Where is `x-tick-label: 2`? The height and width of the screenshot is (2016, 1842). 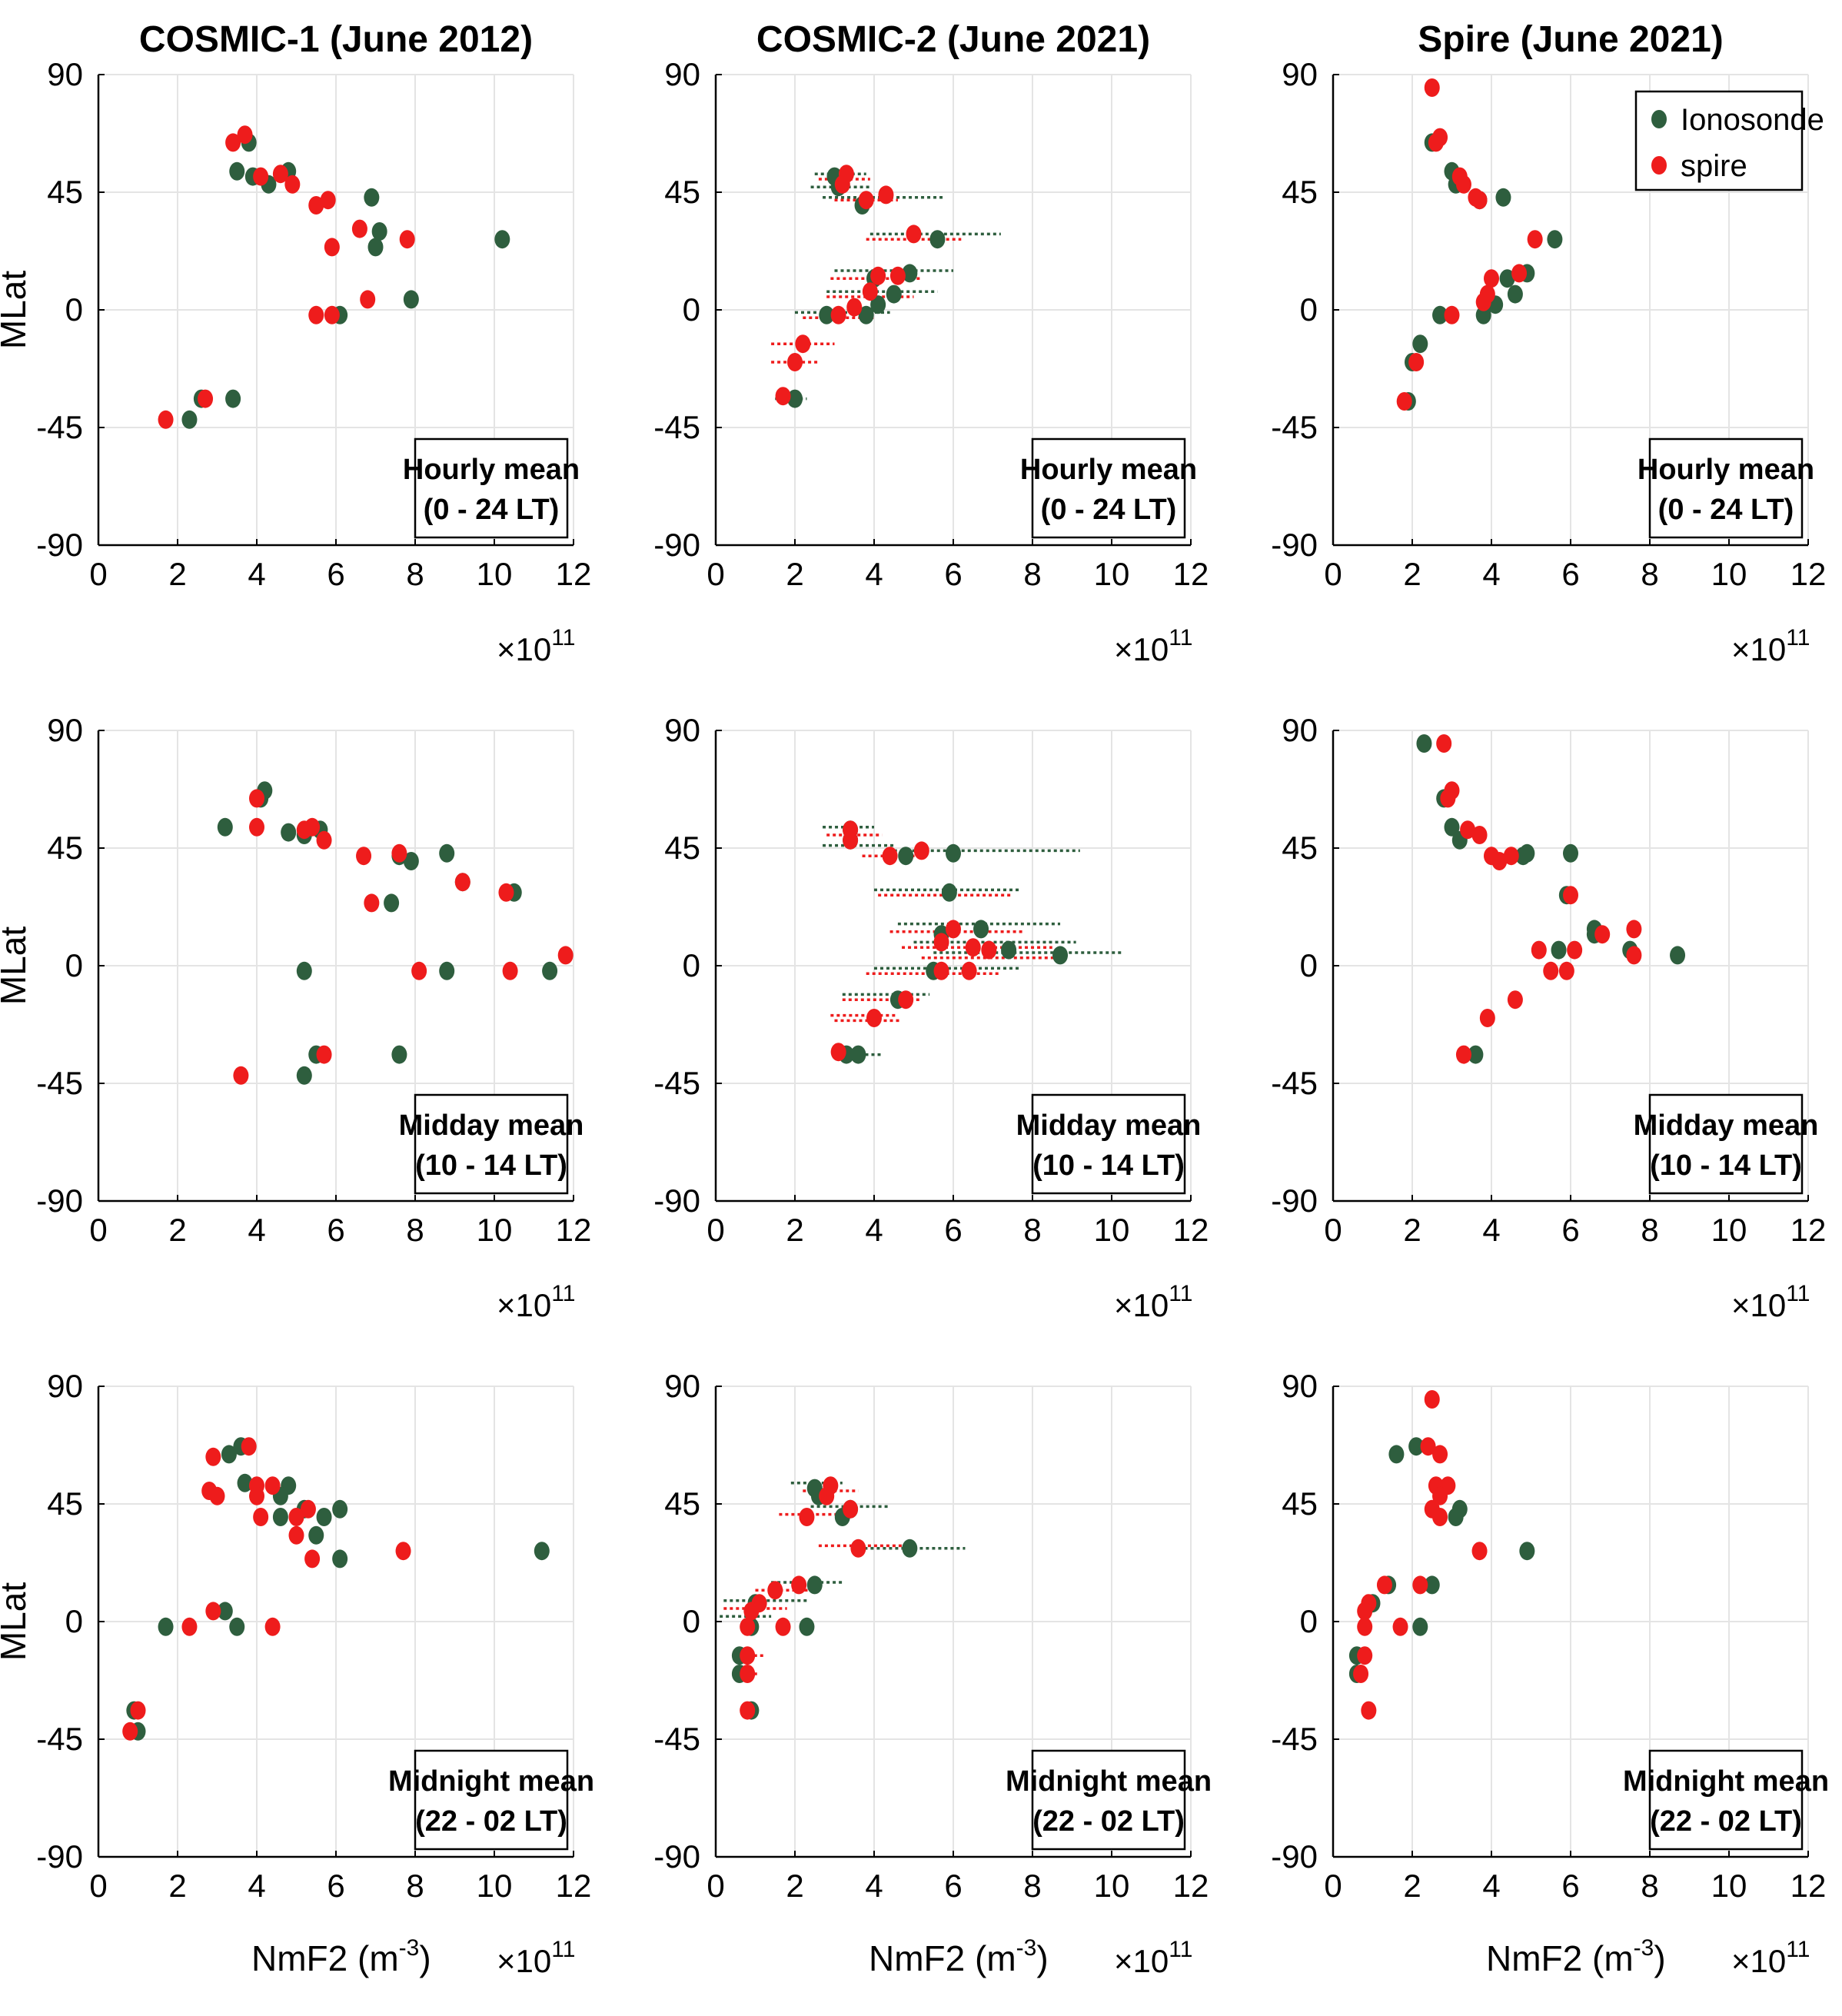 x-tick-label: 2 is located at coordinates (1412, 1230).